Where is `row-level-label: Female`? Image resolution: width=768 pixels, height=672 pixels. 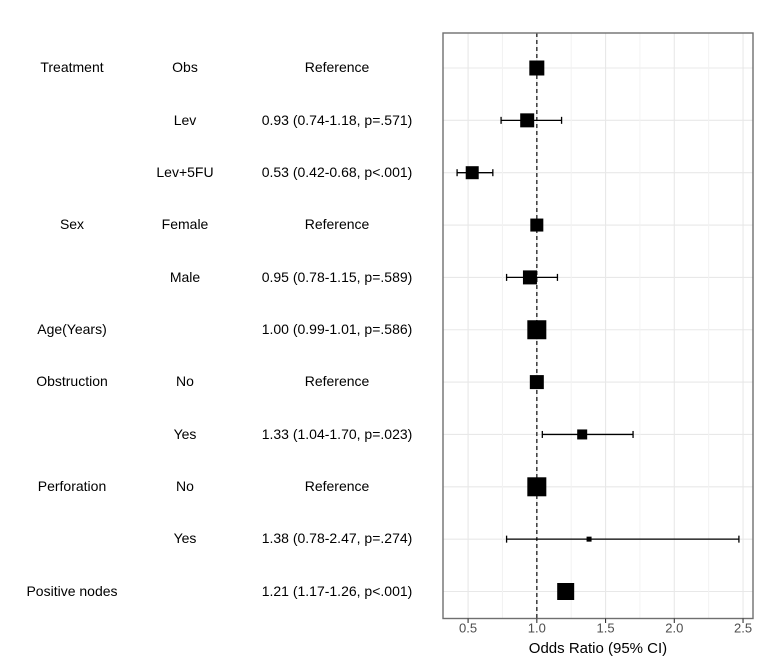
row-level-label: Female is located at coordinates (185, 224).